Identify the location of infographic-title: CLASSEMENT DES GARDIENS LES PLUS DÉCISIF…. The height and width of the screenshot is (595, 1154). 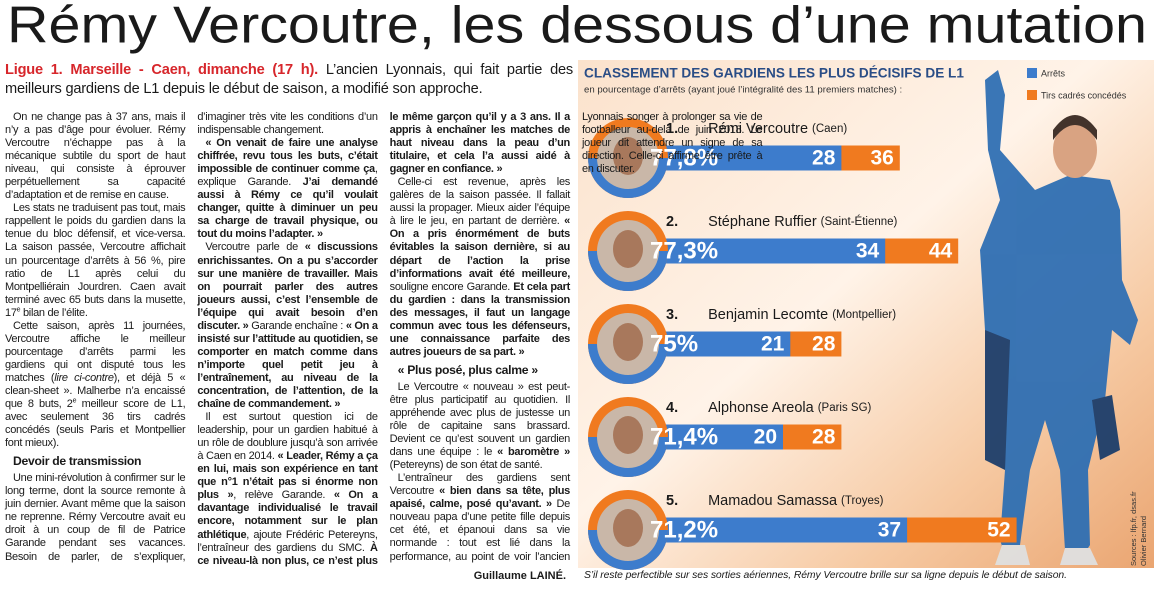
(774, 73).